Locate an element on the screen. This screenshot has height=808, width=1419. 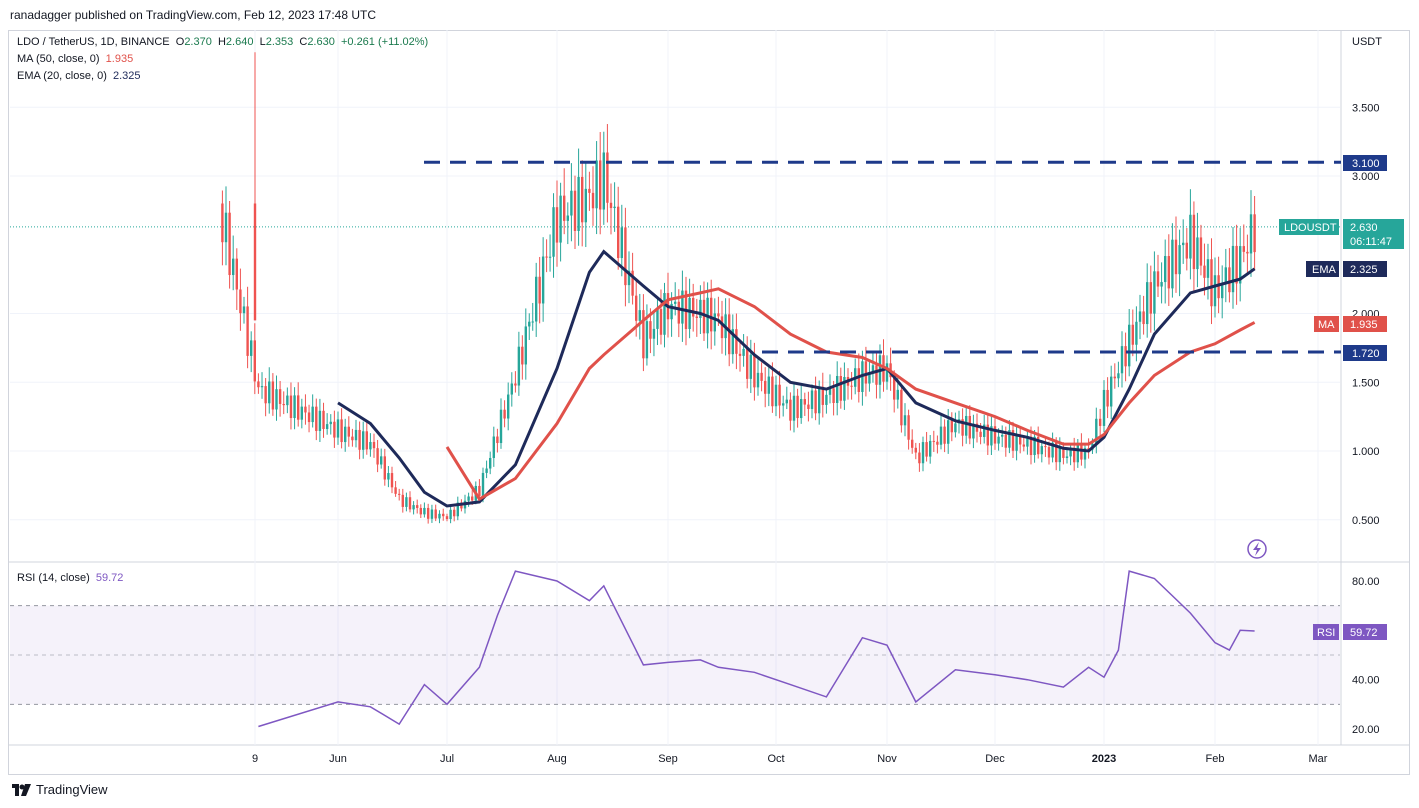
close-label: C is located at coordinates (303, 42).